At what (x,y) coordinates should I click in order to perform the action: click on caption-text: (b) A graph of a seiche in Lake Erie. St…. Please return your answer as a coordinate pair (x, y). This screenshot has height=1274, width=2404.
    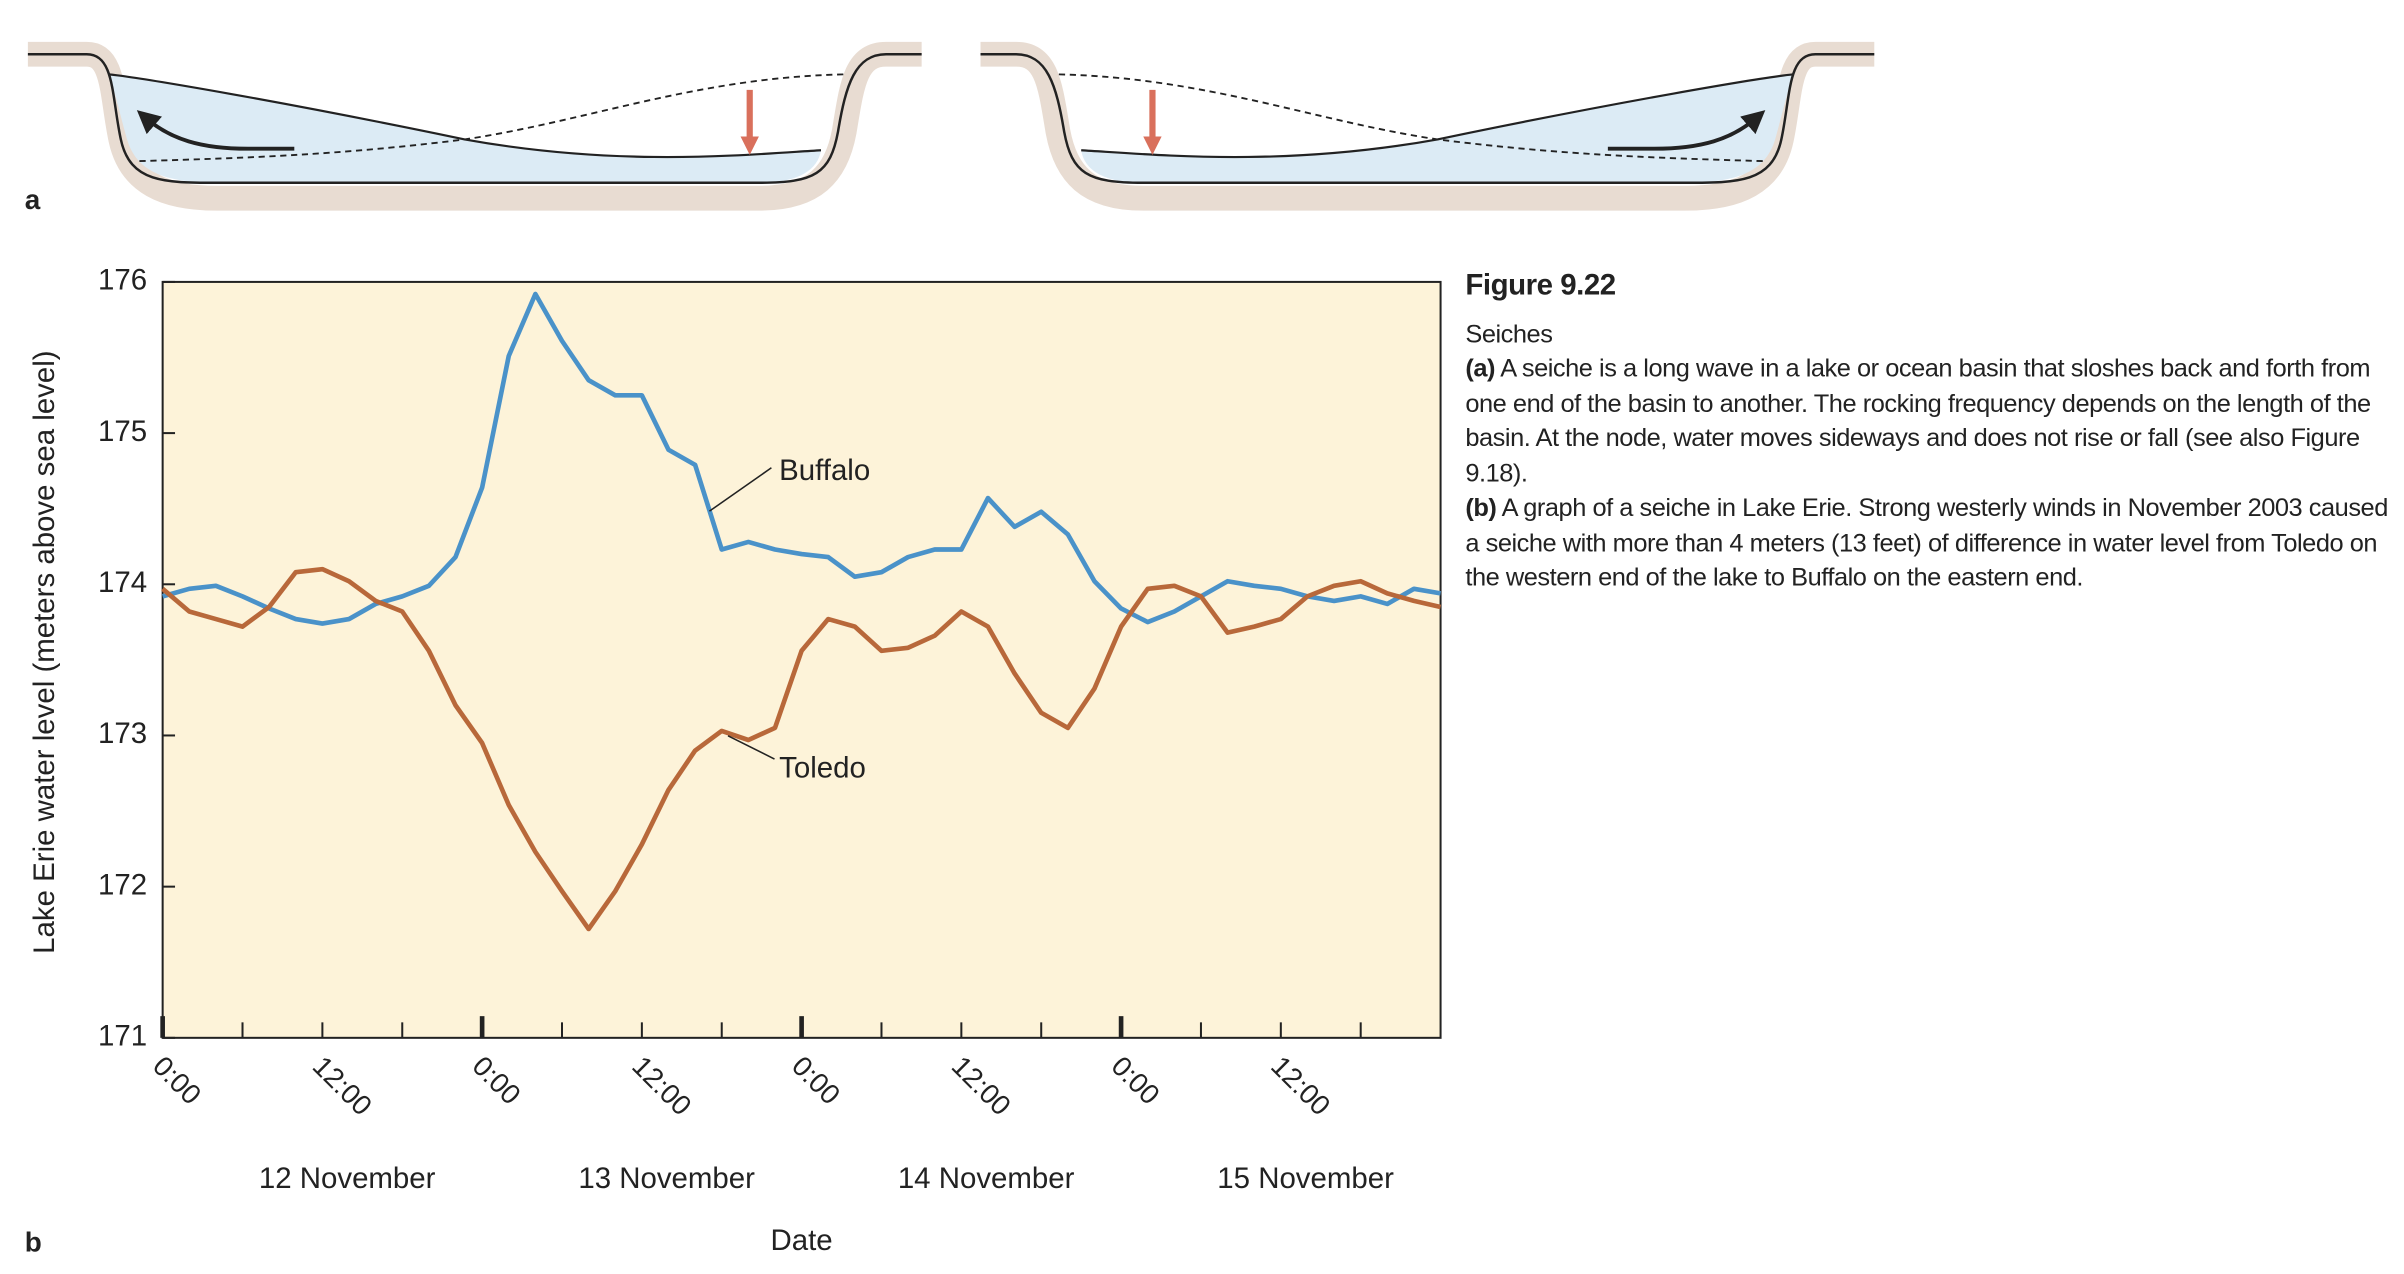
    Looking at the image, I should click on (1934, 543).